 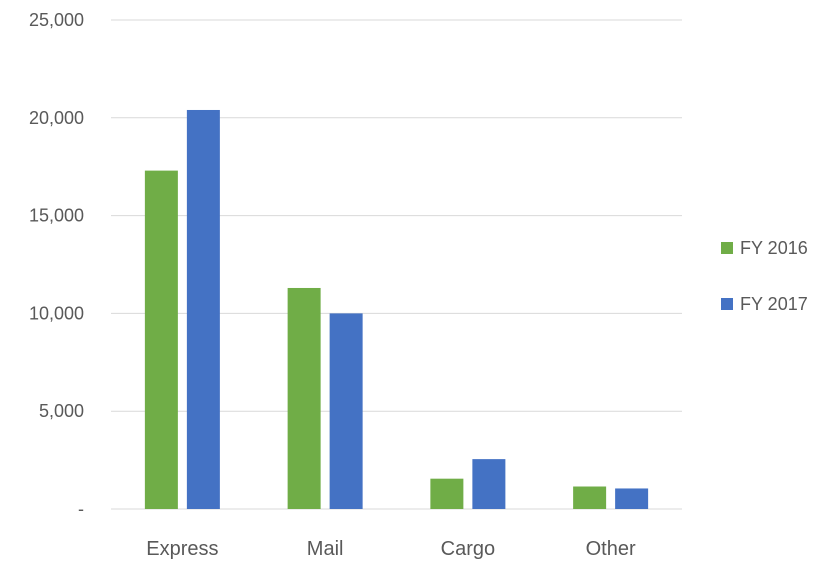 I want to click on x-category-label: Other, so click(x=611, y=549).